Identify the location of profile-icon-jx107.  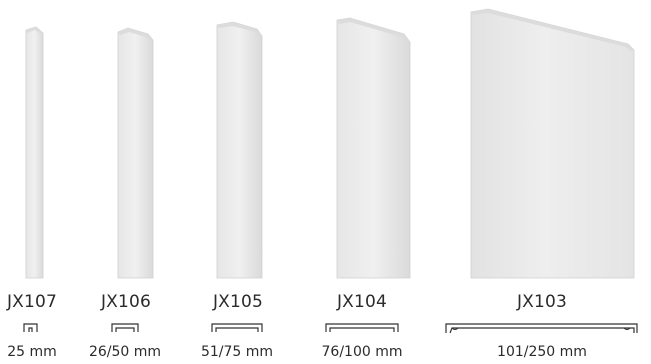
(30, 327).